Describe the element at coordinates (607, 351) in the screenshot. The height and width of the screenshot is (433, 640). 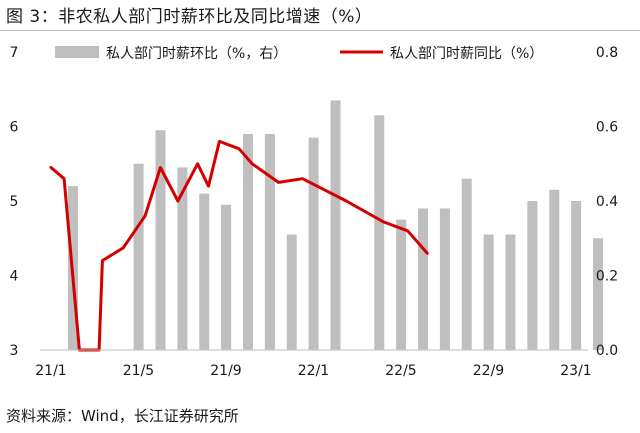
I see `y-right-tick-0-0: 0.0` at that location.